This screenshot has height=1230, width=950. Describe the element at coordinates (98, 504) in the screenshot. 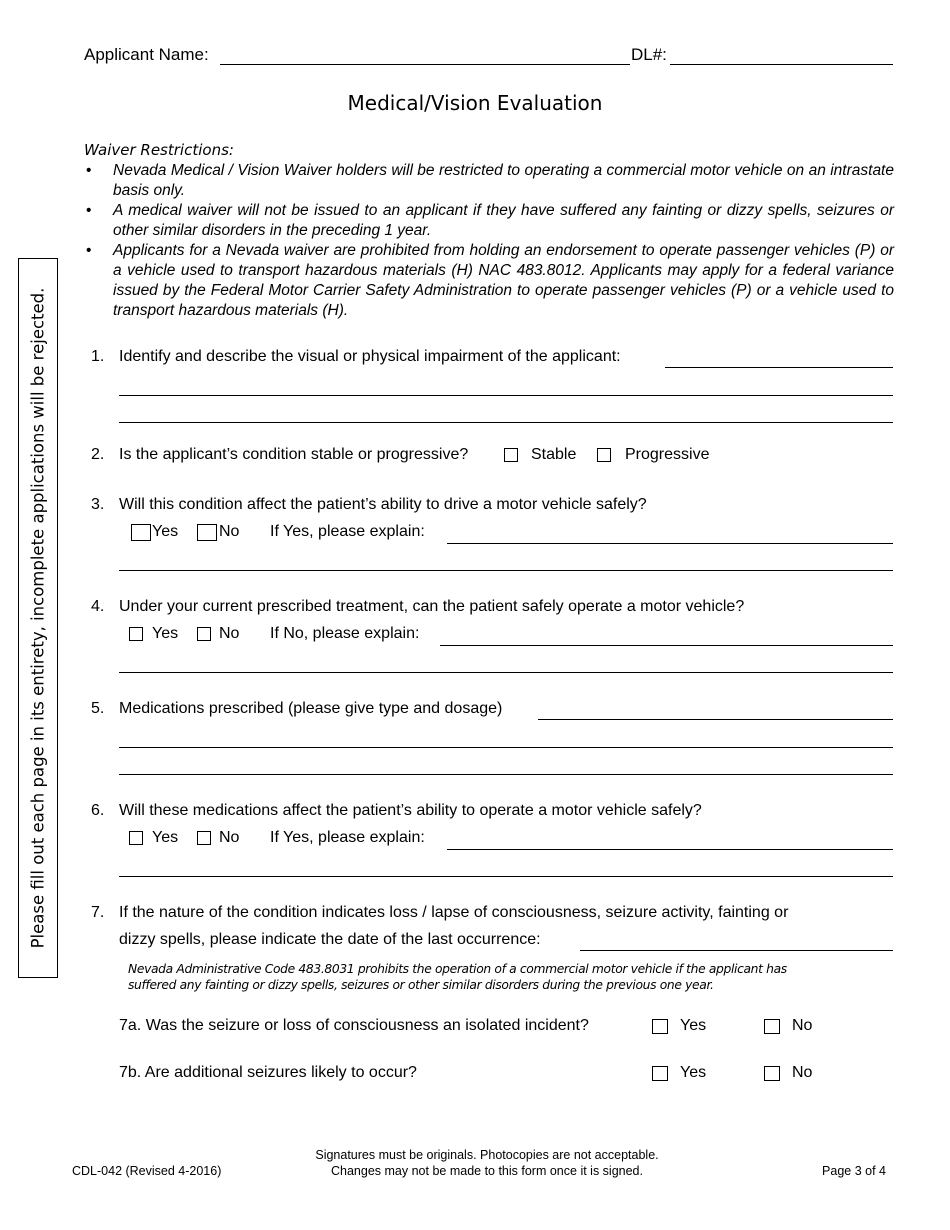

I see `q3-number: 3.` at that location.